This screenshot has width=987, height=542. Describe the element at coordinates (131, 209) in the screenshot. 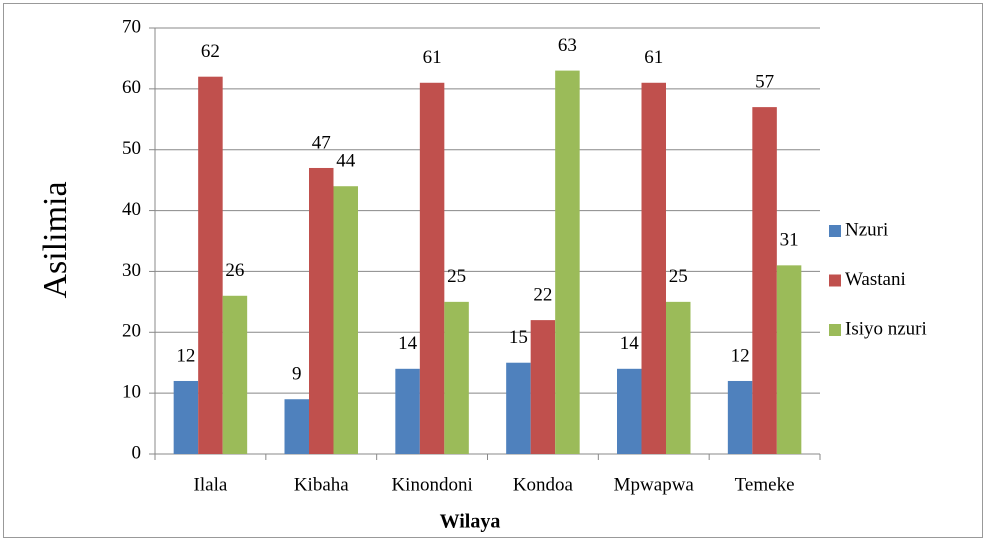

I see `y-tick-label: 40` at that location.